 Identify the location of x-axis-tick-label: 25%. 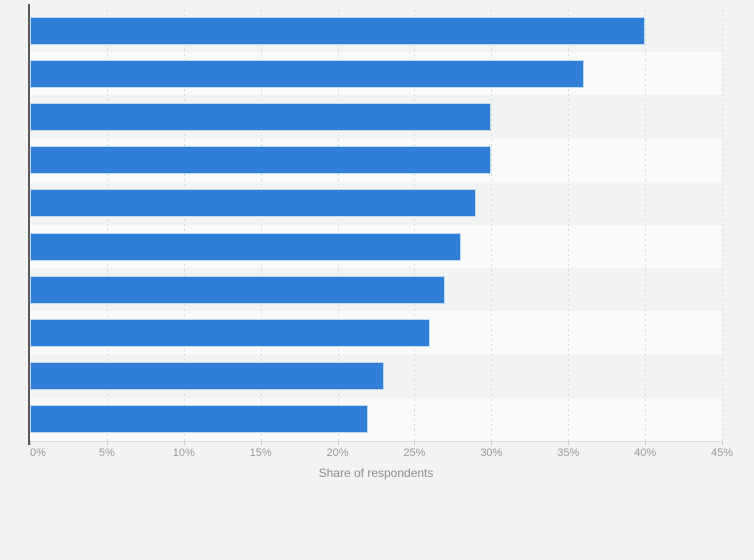
(414, 453).